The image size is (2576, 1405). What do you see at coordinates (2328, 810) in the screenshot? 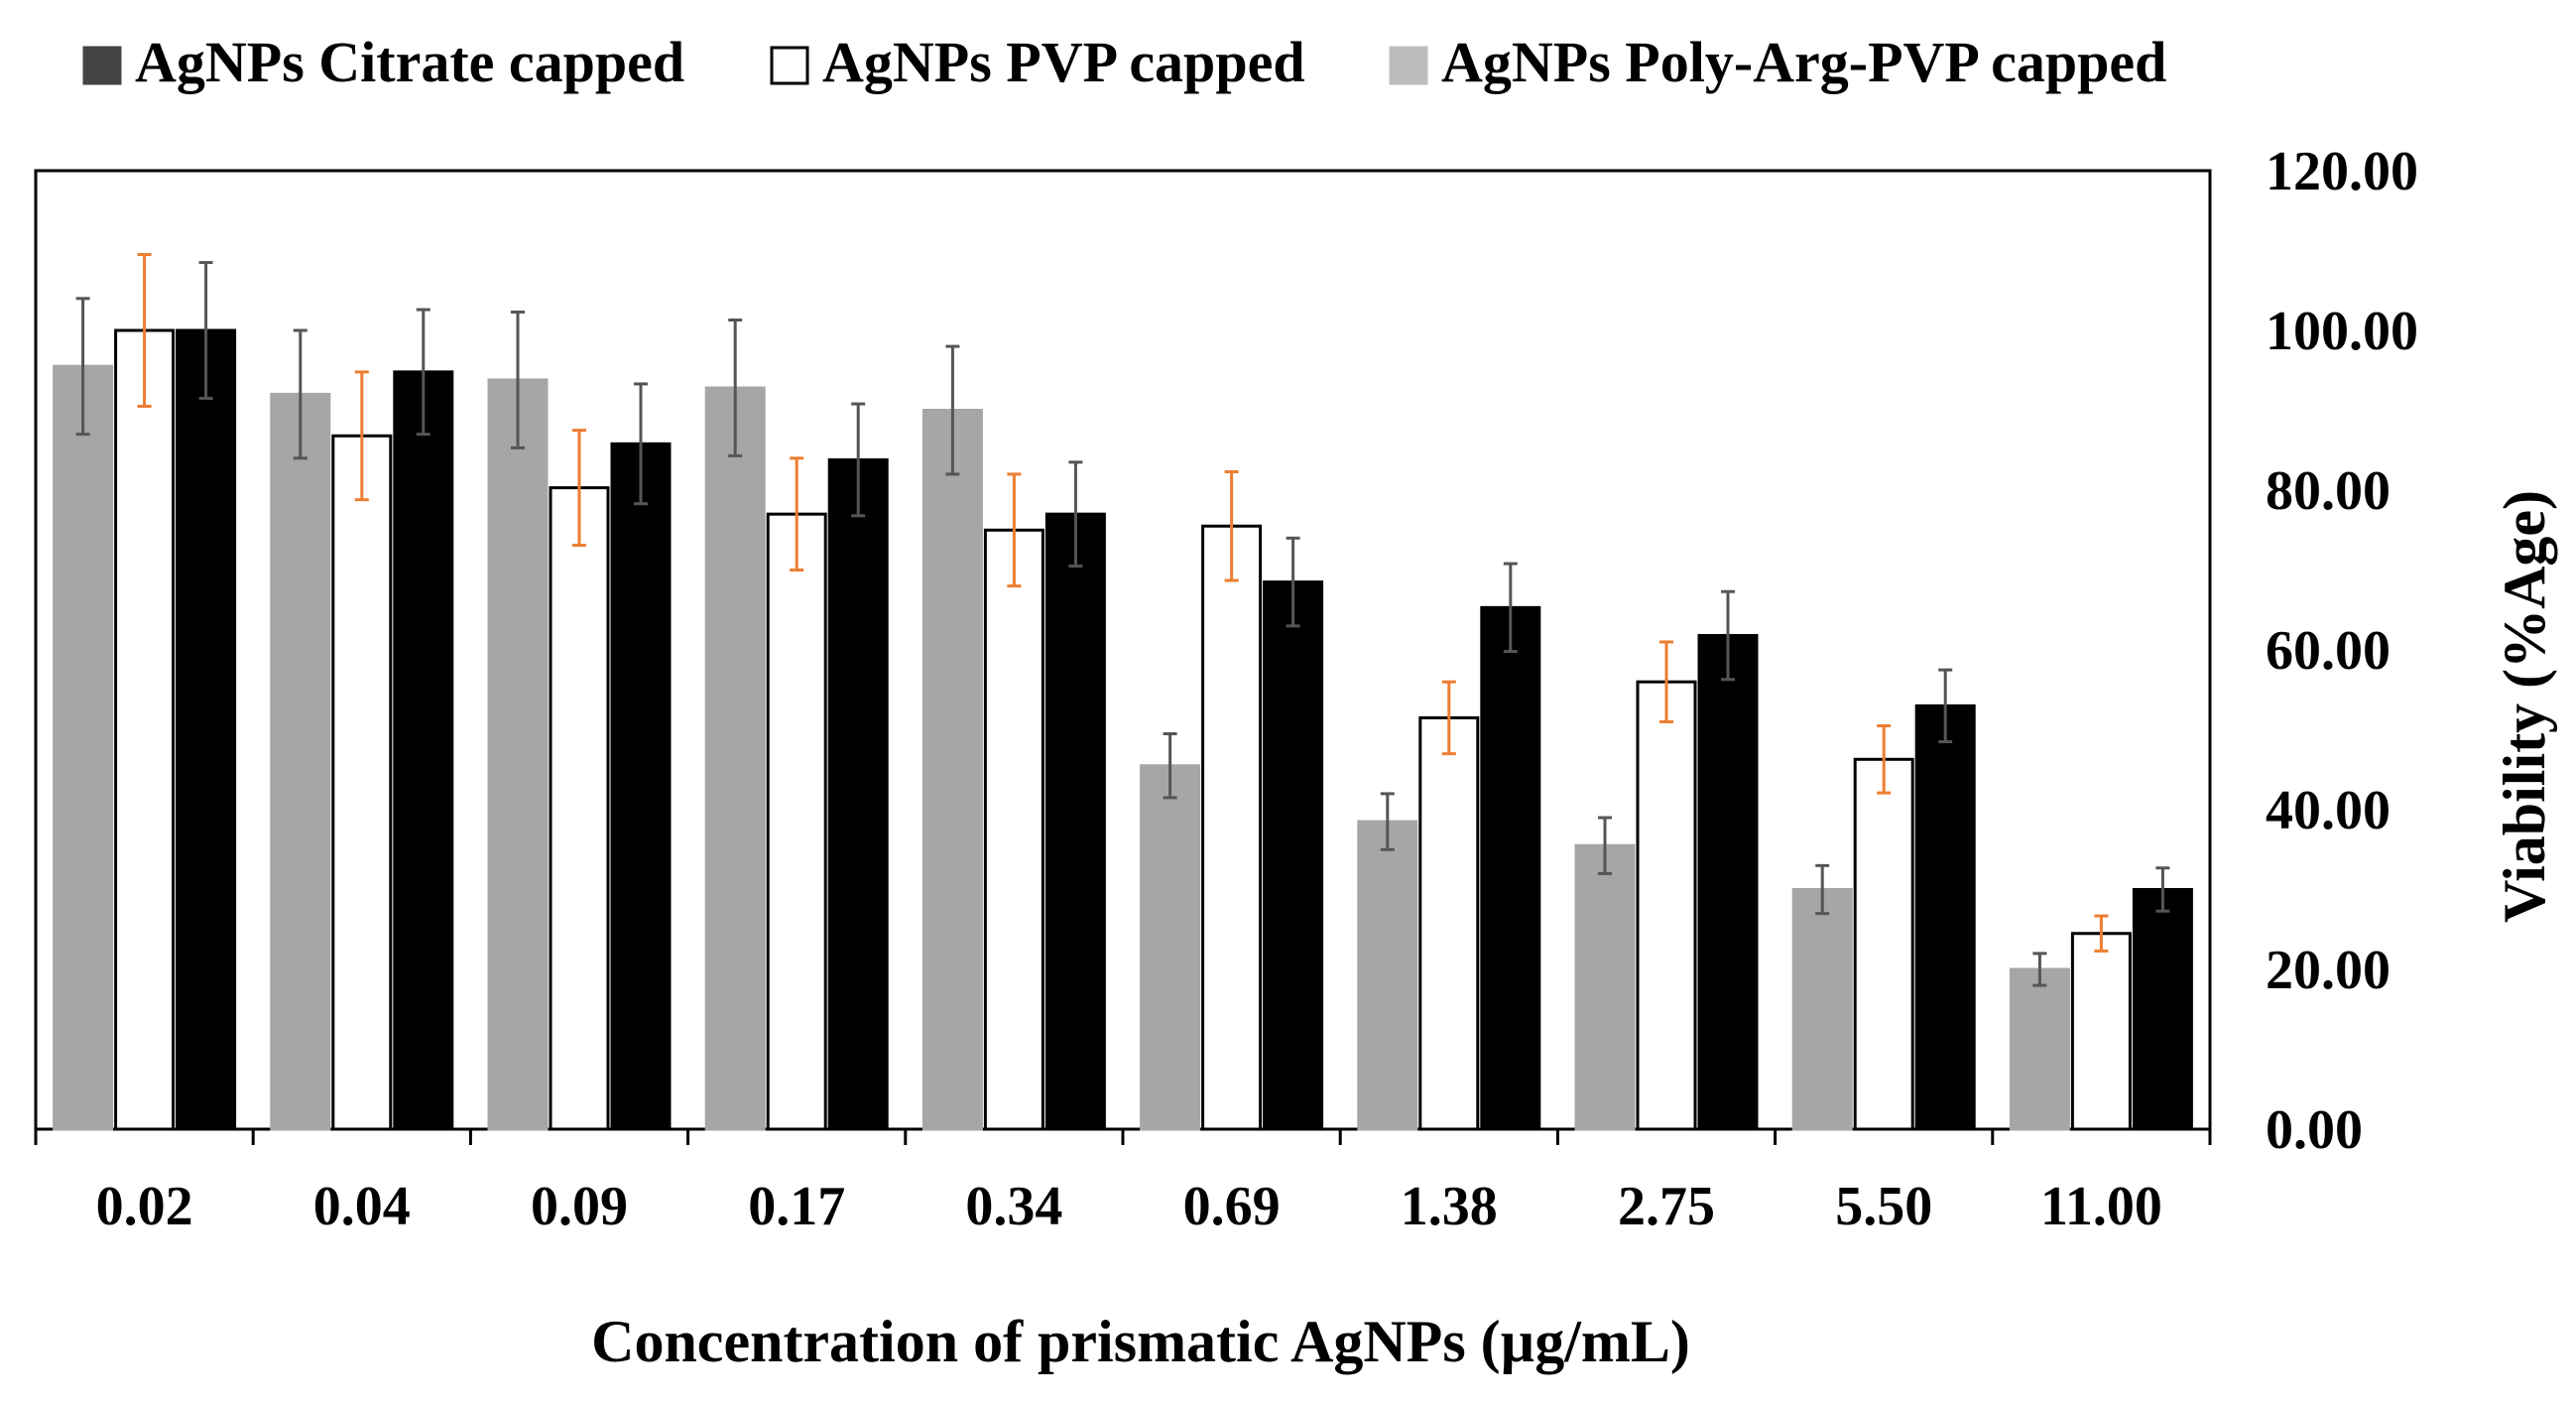
I see `y-tick-label: 40.00` at bounding box center [2328, 810].